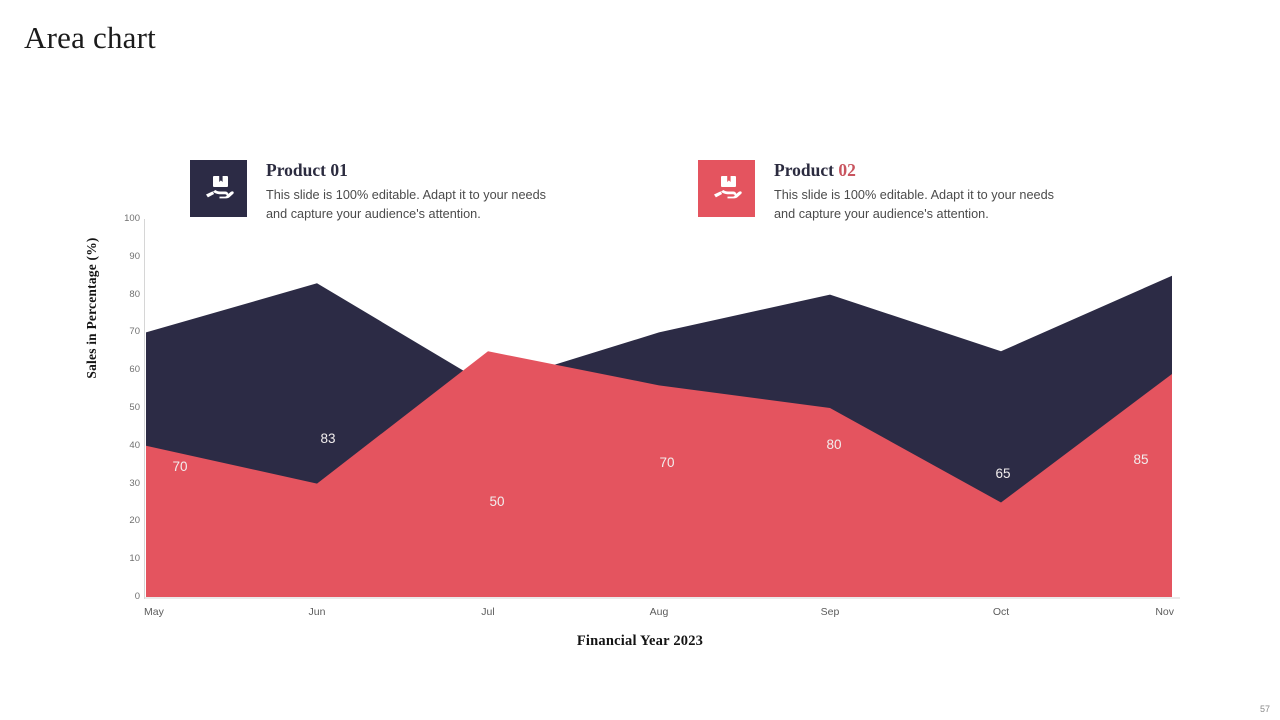  What do you see at coordinates (317, 612) in the screenshot?
I see `x-axis-tick-label: Jun` at bounding box center [317, 612].